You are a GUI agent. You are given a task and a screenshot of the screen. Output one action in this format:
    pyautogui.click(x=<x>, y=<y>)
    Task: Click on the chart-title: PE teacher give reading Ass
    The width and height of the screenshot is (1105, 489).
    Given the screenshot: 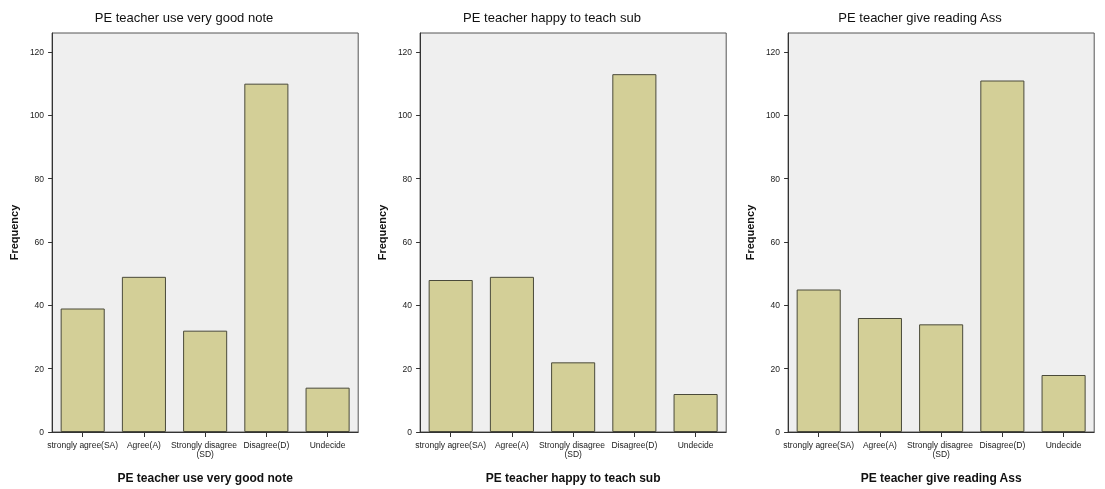 What is the action you would take?
    pyautogui.click(x=920, y=17)
    